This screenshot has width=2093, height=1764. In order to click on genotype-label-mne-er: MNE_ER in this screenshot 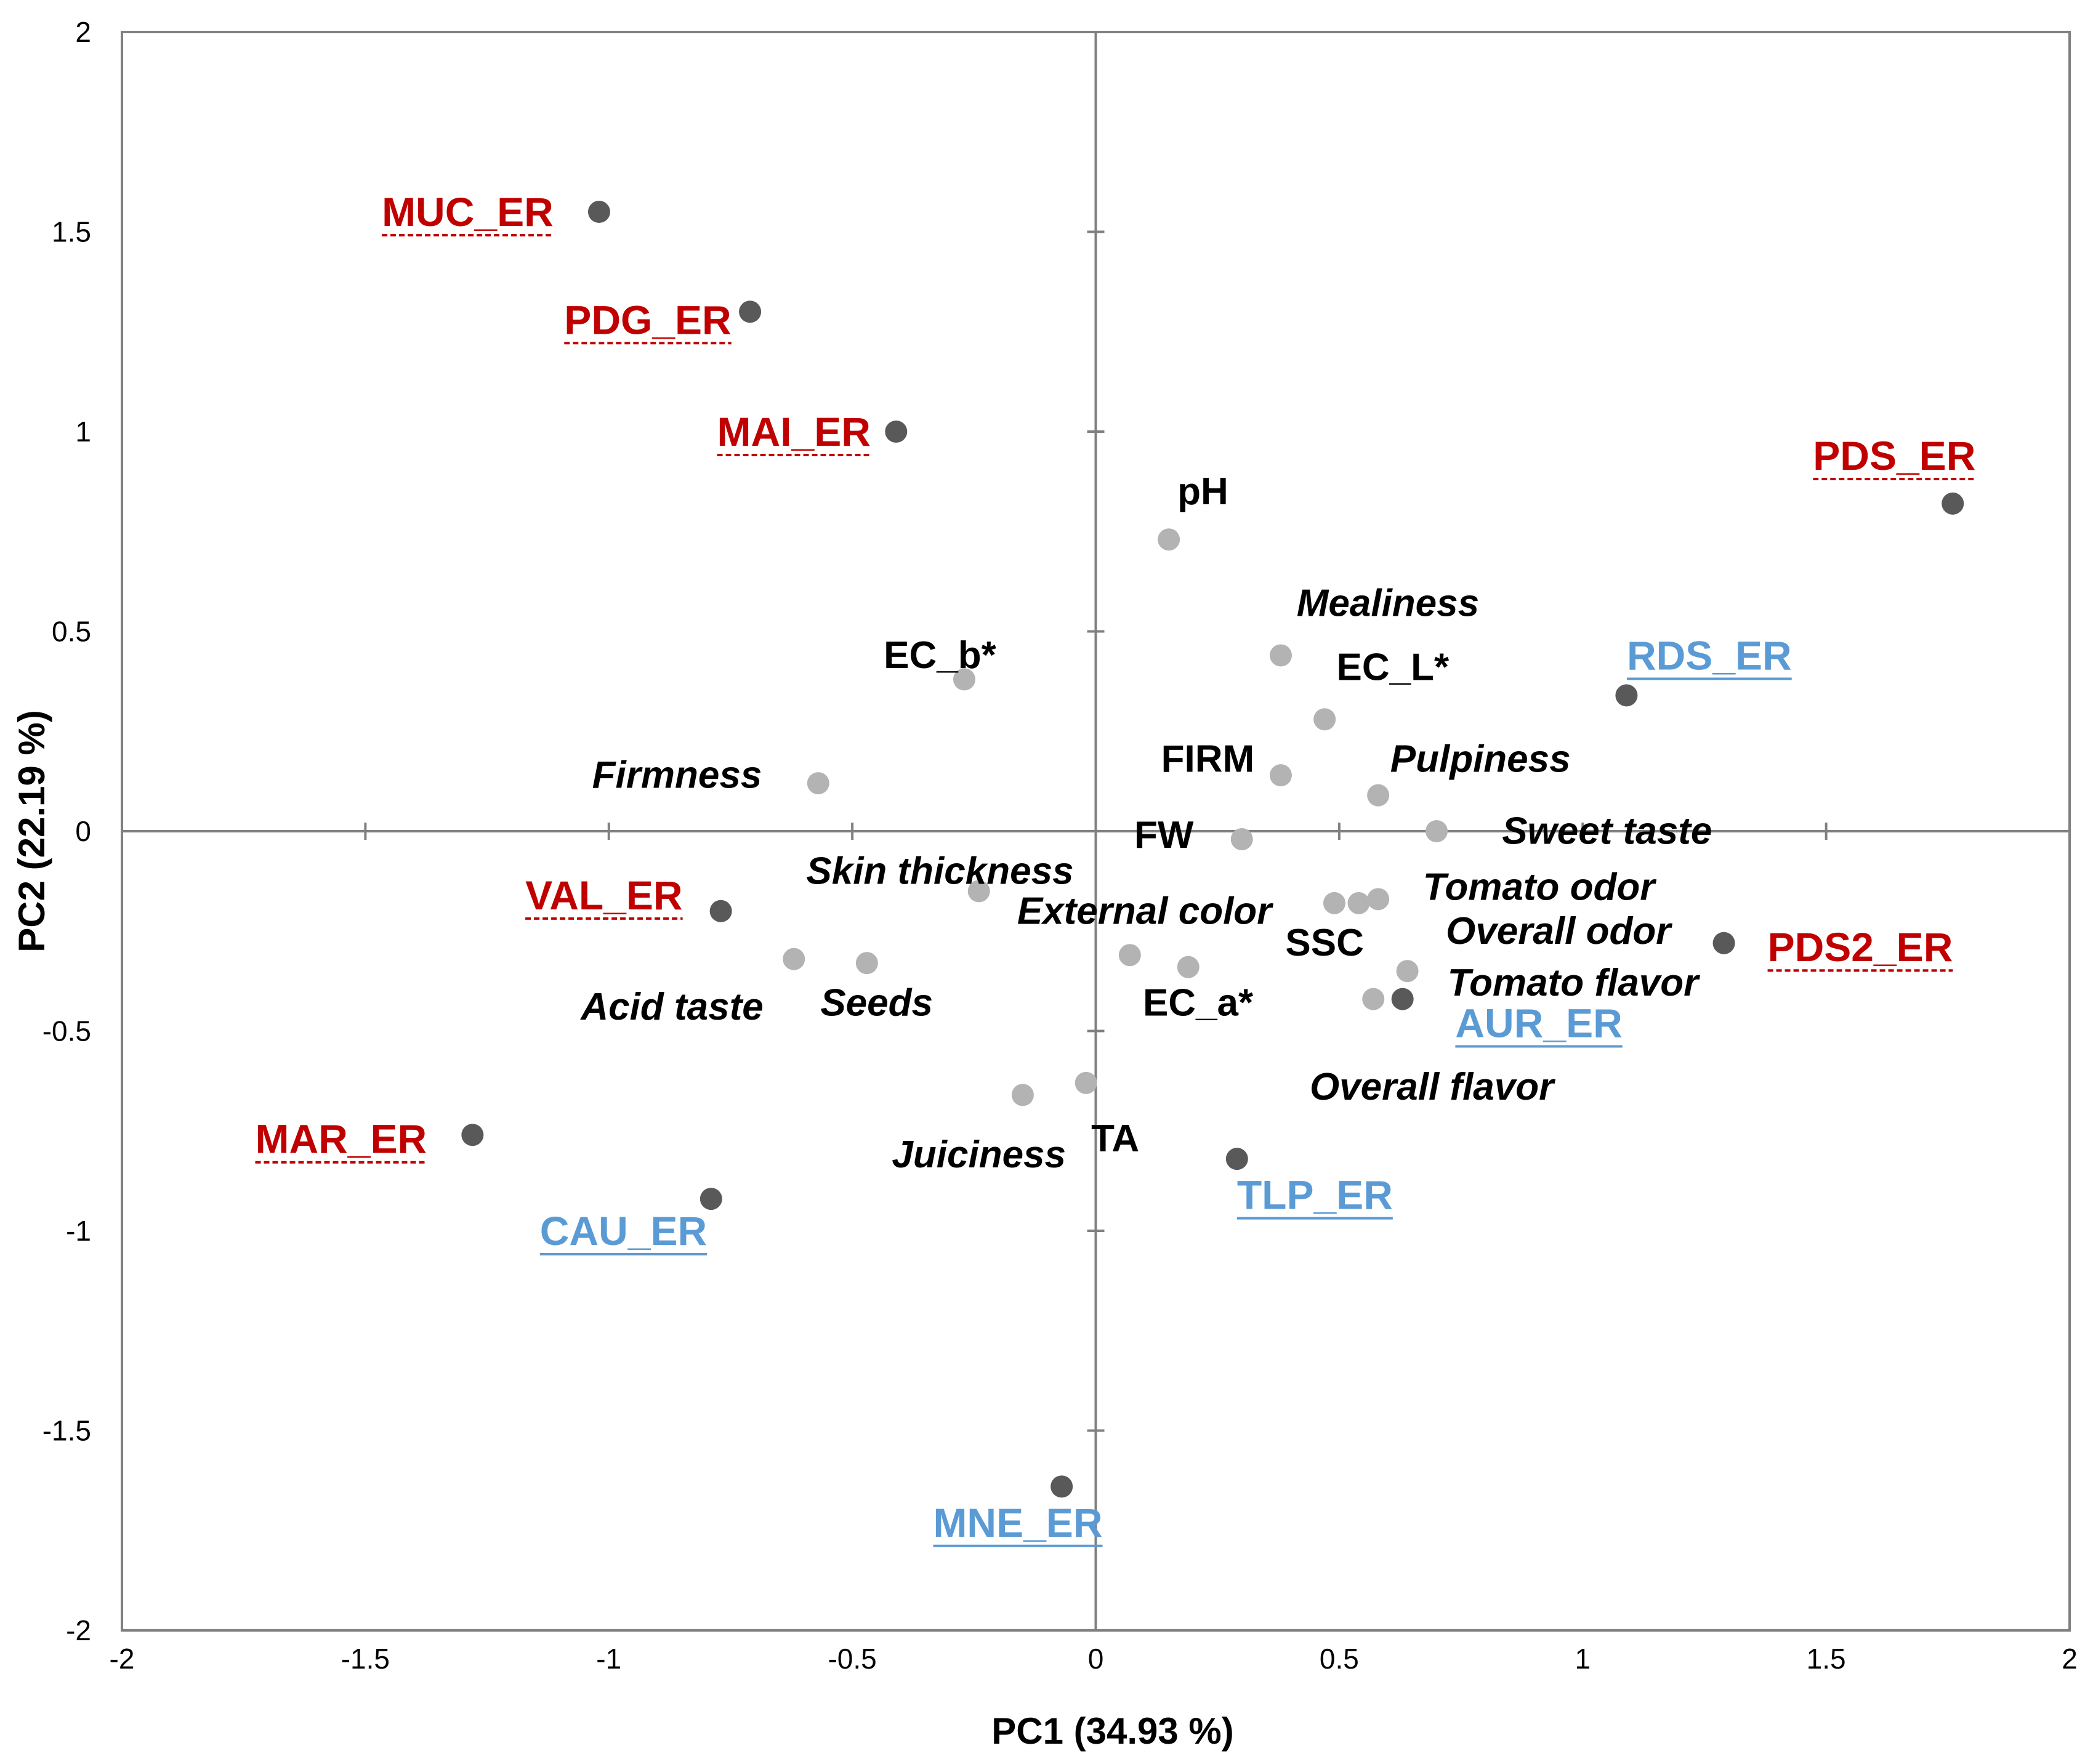, I will do `click(1017, 1522)`.